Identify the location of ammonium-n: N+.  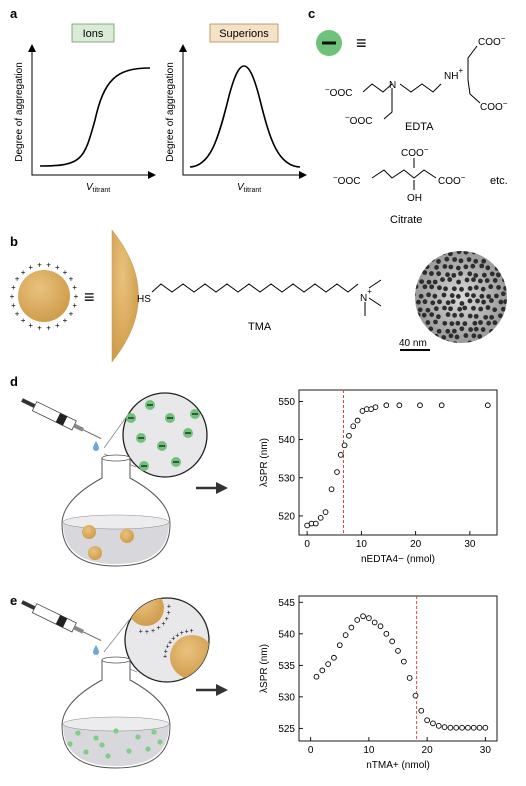
(366, 295).